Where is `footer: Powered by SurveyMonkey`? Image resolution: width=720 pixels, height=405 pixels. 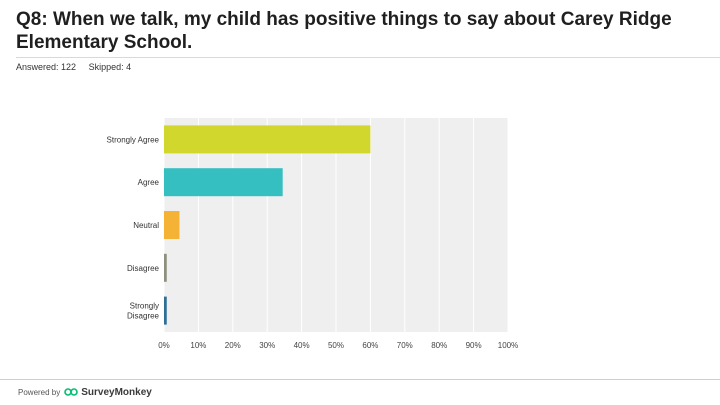 footer: Powered by SurveyMonkey is located at coordinates (85, 392).